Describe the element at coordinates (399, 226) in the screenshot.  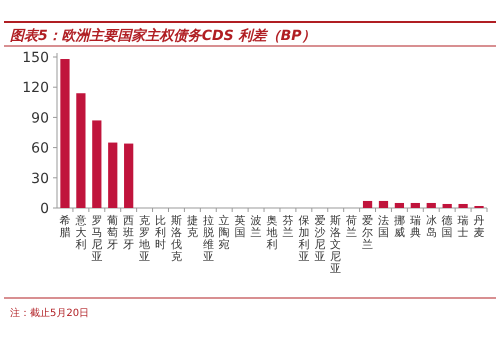
I see `x-tick-label: 挪威` at that location.